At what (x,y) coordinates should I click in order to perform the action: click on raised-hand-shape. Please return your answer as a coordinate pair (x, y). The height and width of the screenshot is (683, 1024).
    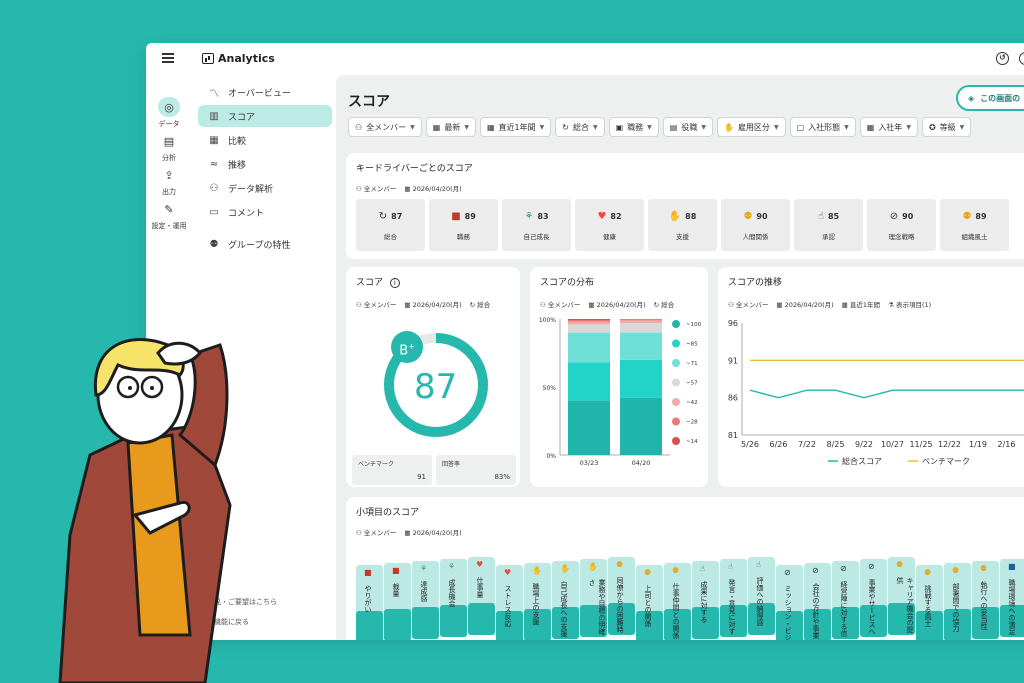
    Looking at the image, I should click on (179, 353).